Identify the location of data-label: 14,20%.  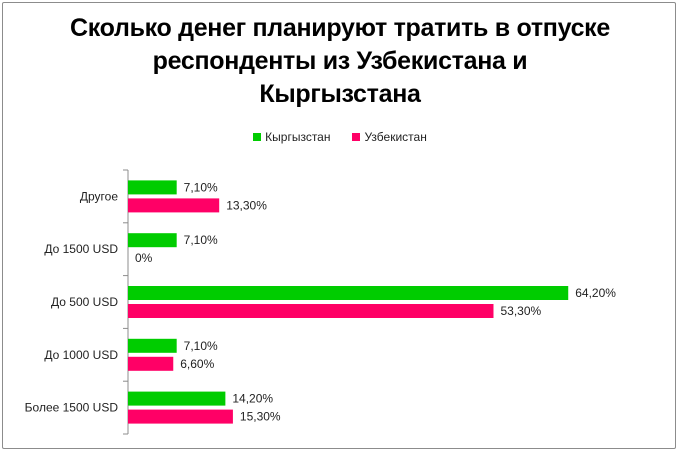
(252, 399).